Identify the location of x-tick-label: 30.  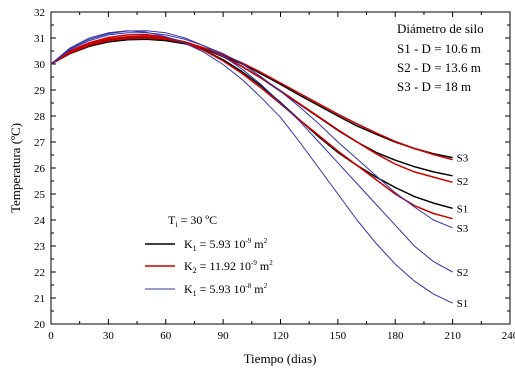
(109, 336).